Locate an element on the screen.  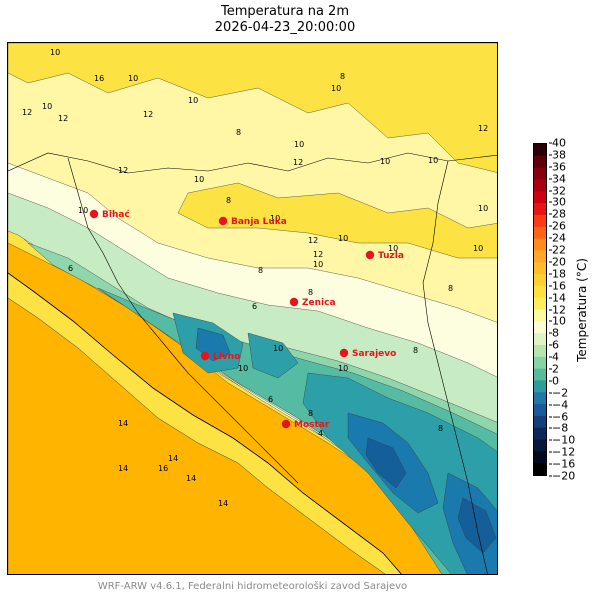
city-label: Mostar is located at coordinates (312, 425).